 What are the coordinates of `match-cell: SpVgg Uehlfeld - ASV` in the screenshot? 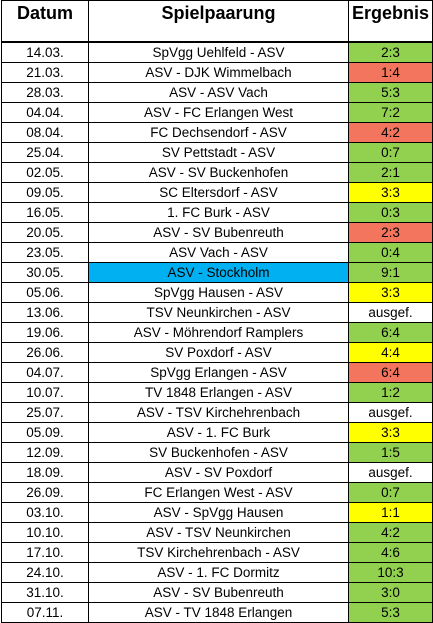 It's located at (218, 52).